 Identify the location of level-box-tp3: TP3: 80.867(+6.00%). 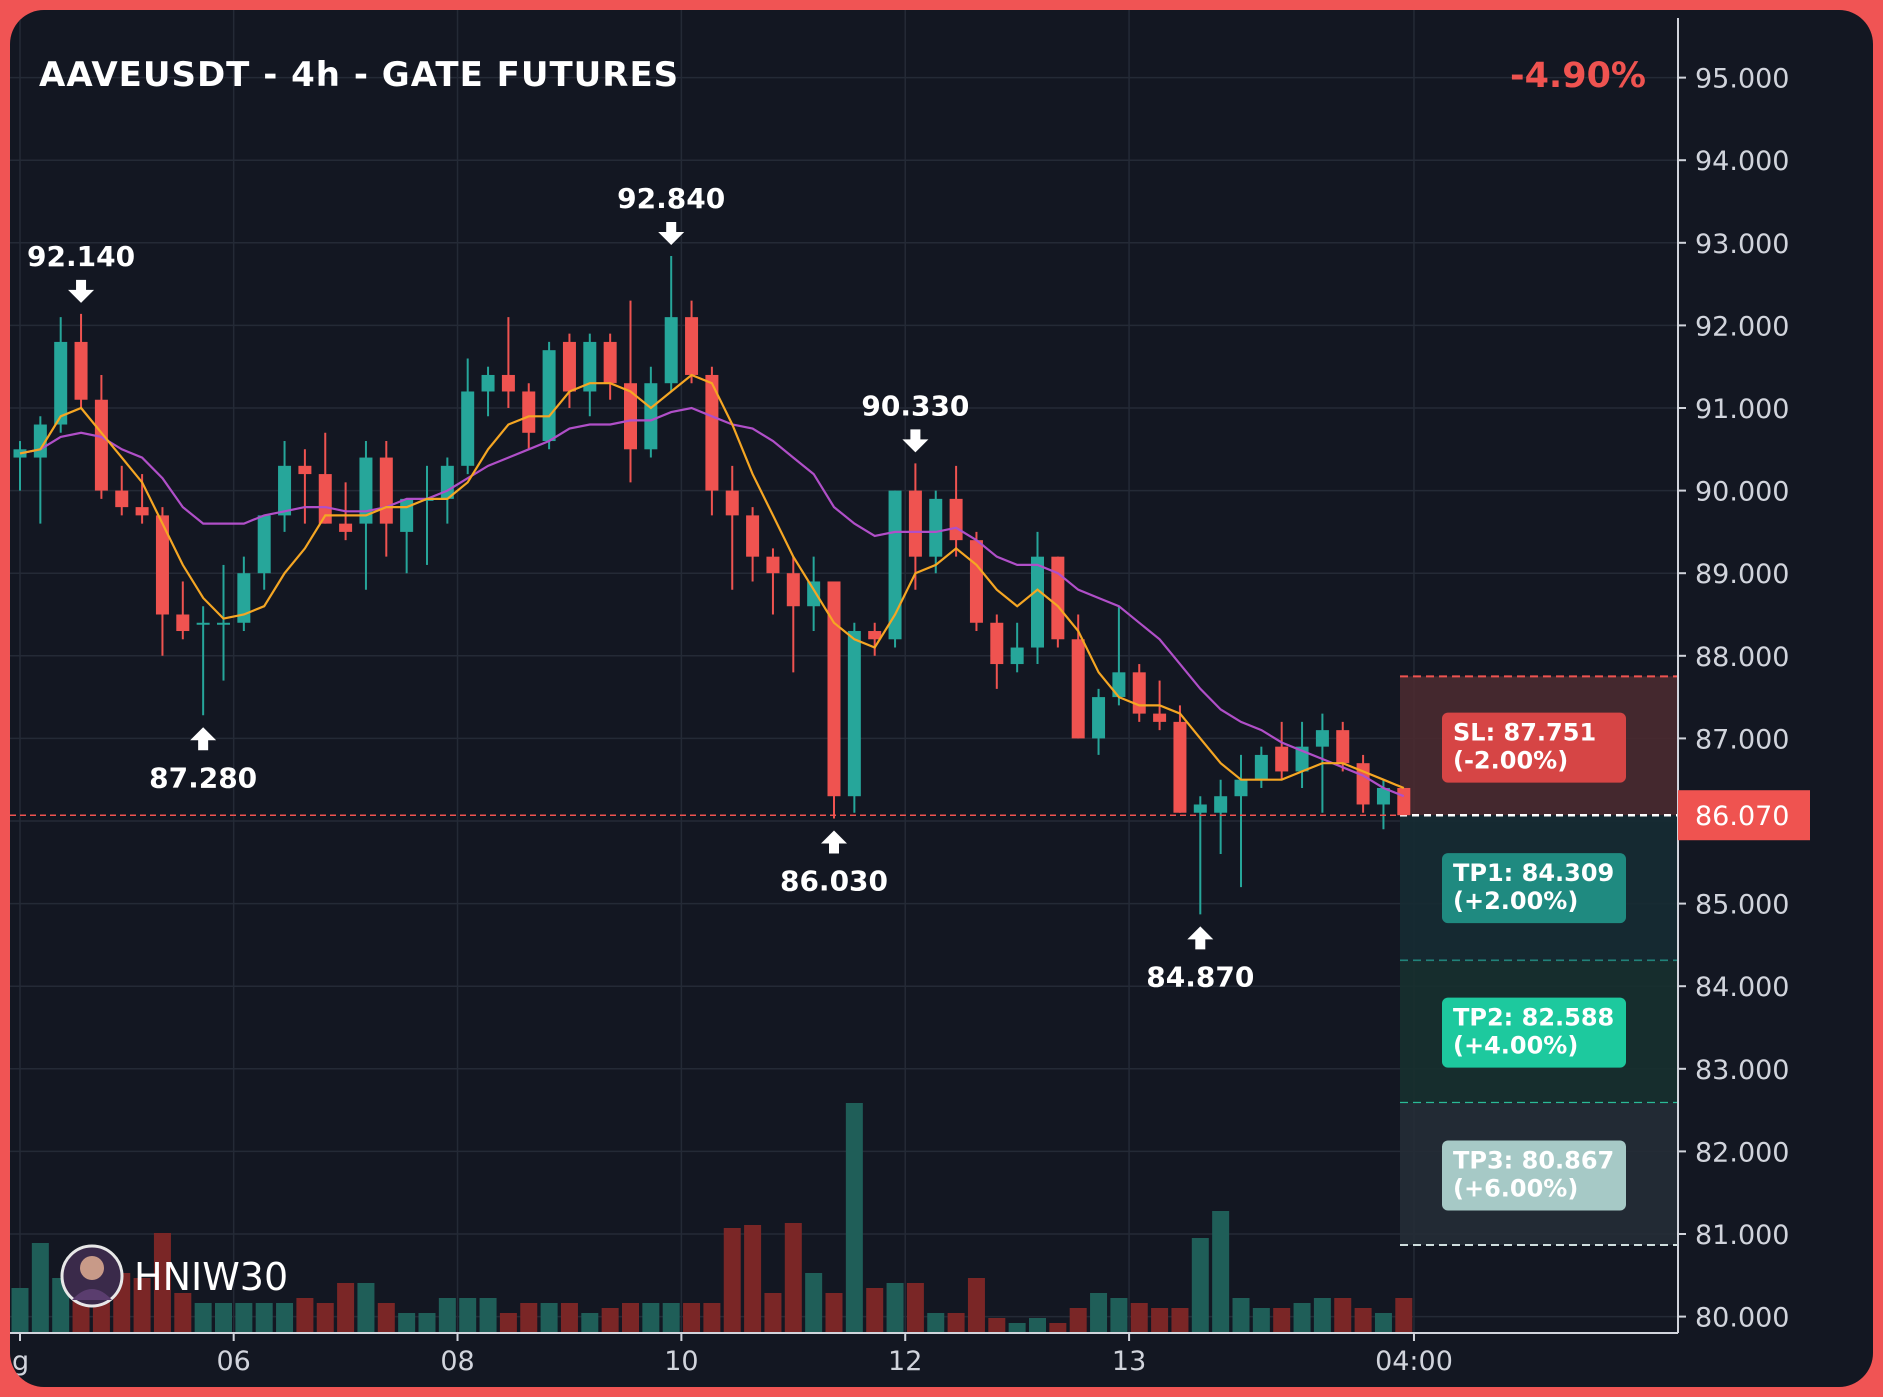
(1534, 1175).